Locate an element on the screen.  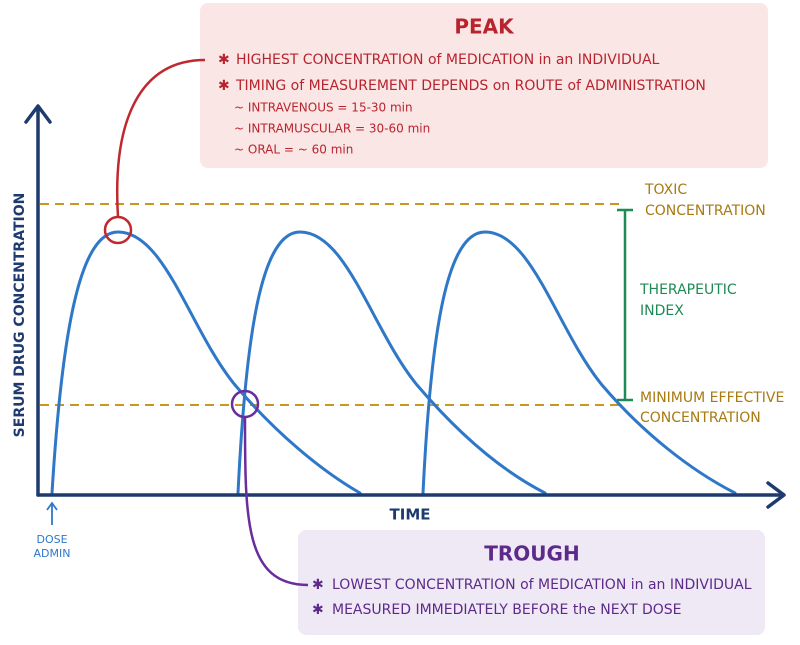
y-axis-label: SERUM DRUG CONCENTRATION is located at coordinates (20, 315).